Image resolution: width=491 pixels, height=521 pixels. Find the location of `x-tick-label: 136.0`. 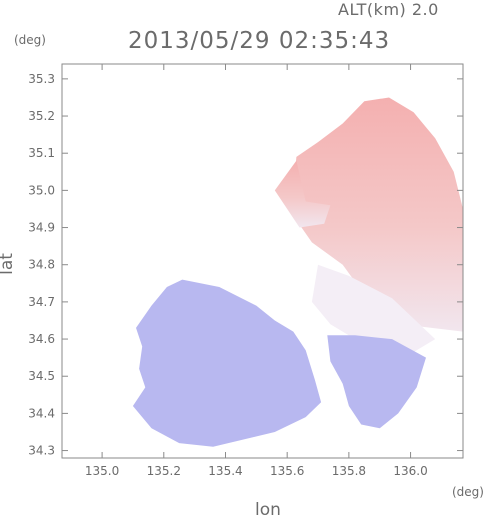

x-tick-label: 136.0 is located at coordinates (410, 471).